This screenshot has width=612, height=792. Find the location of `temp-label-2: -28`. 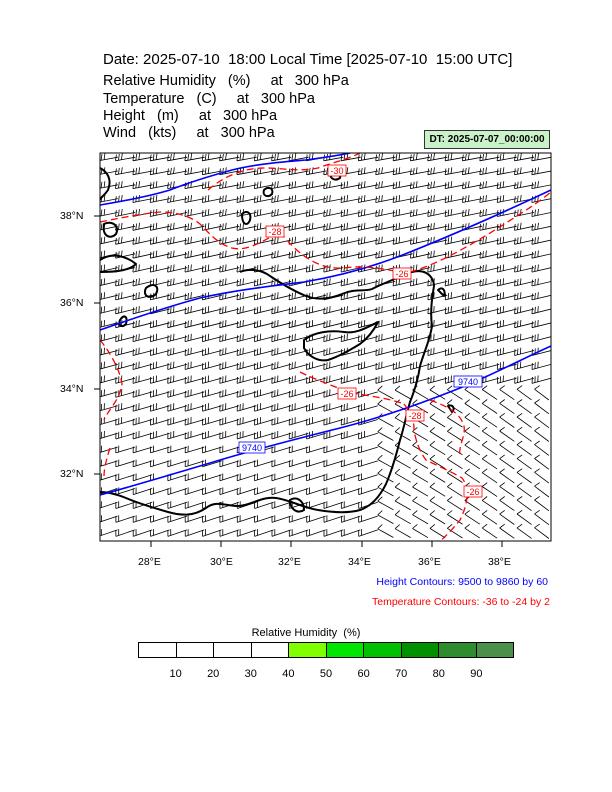

temp-label-2: -28 is located at coordinates (275, 231).